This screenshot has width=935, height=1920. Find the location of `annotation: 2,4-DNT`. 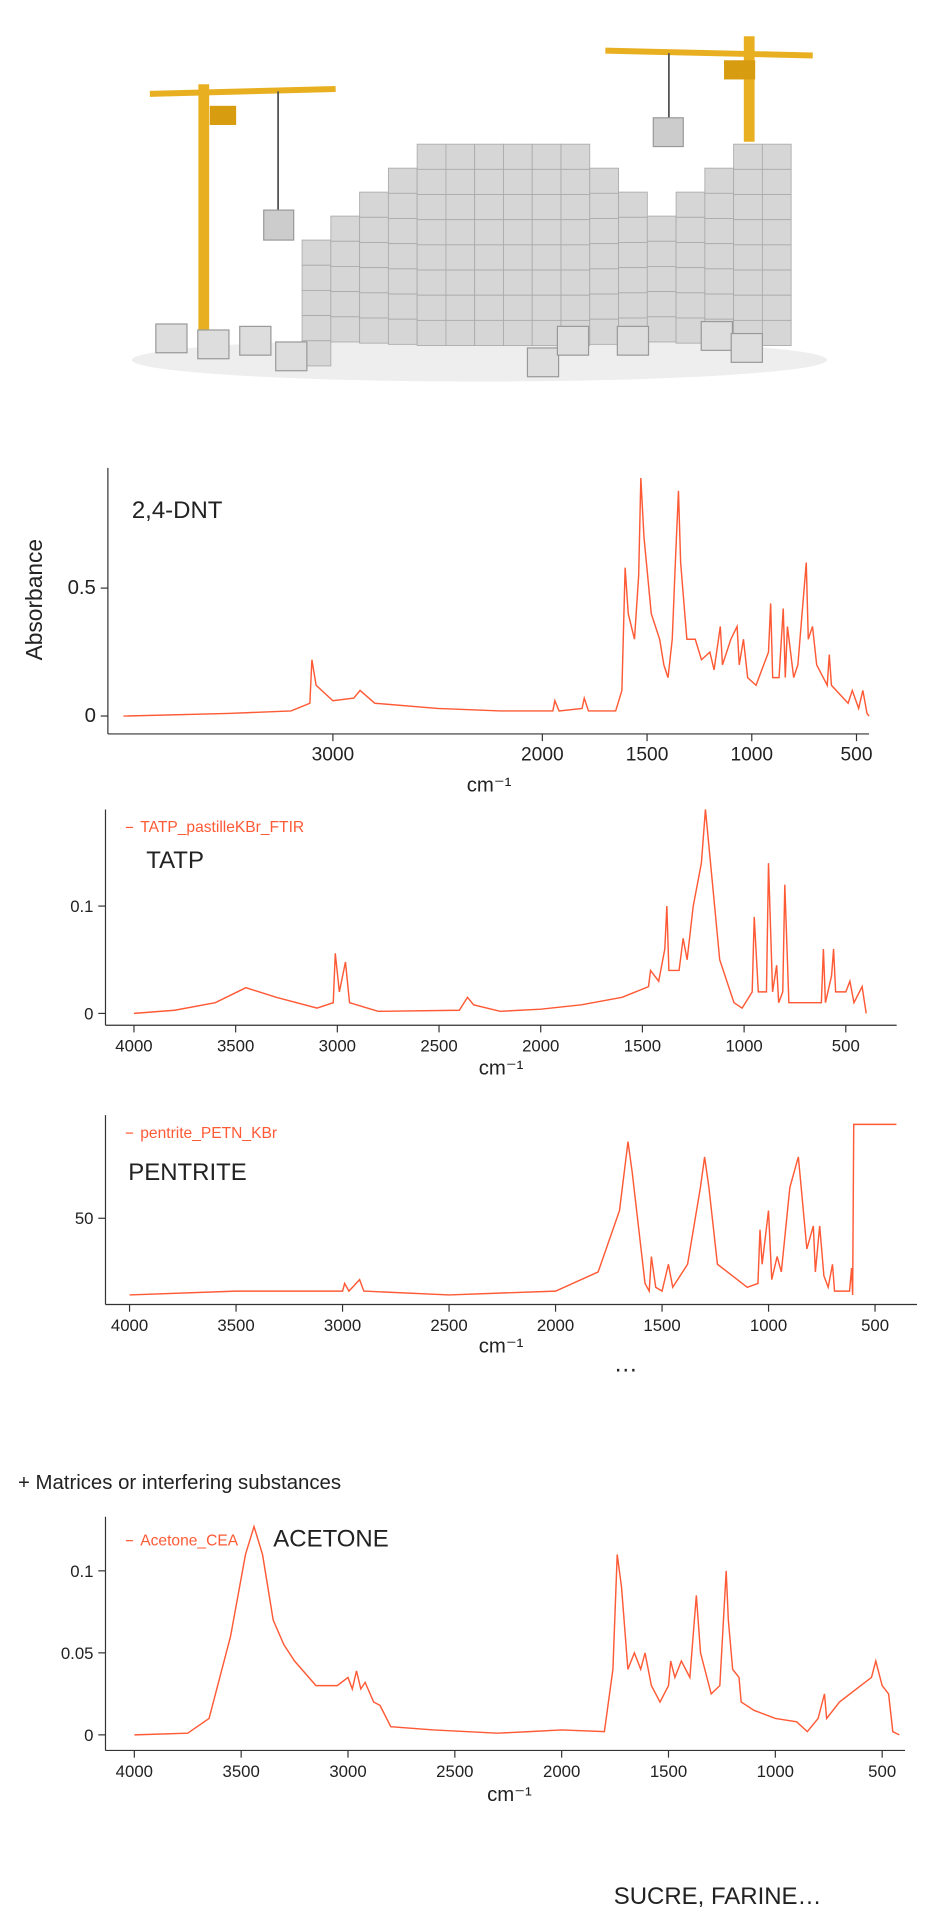

annotation: 2,4-DNT is located at coordinates (177, 510).